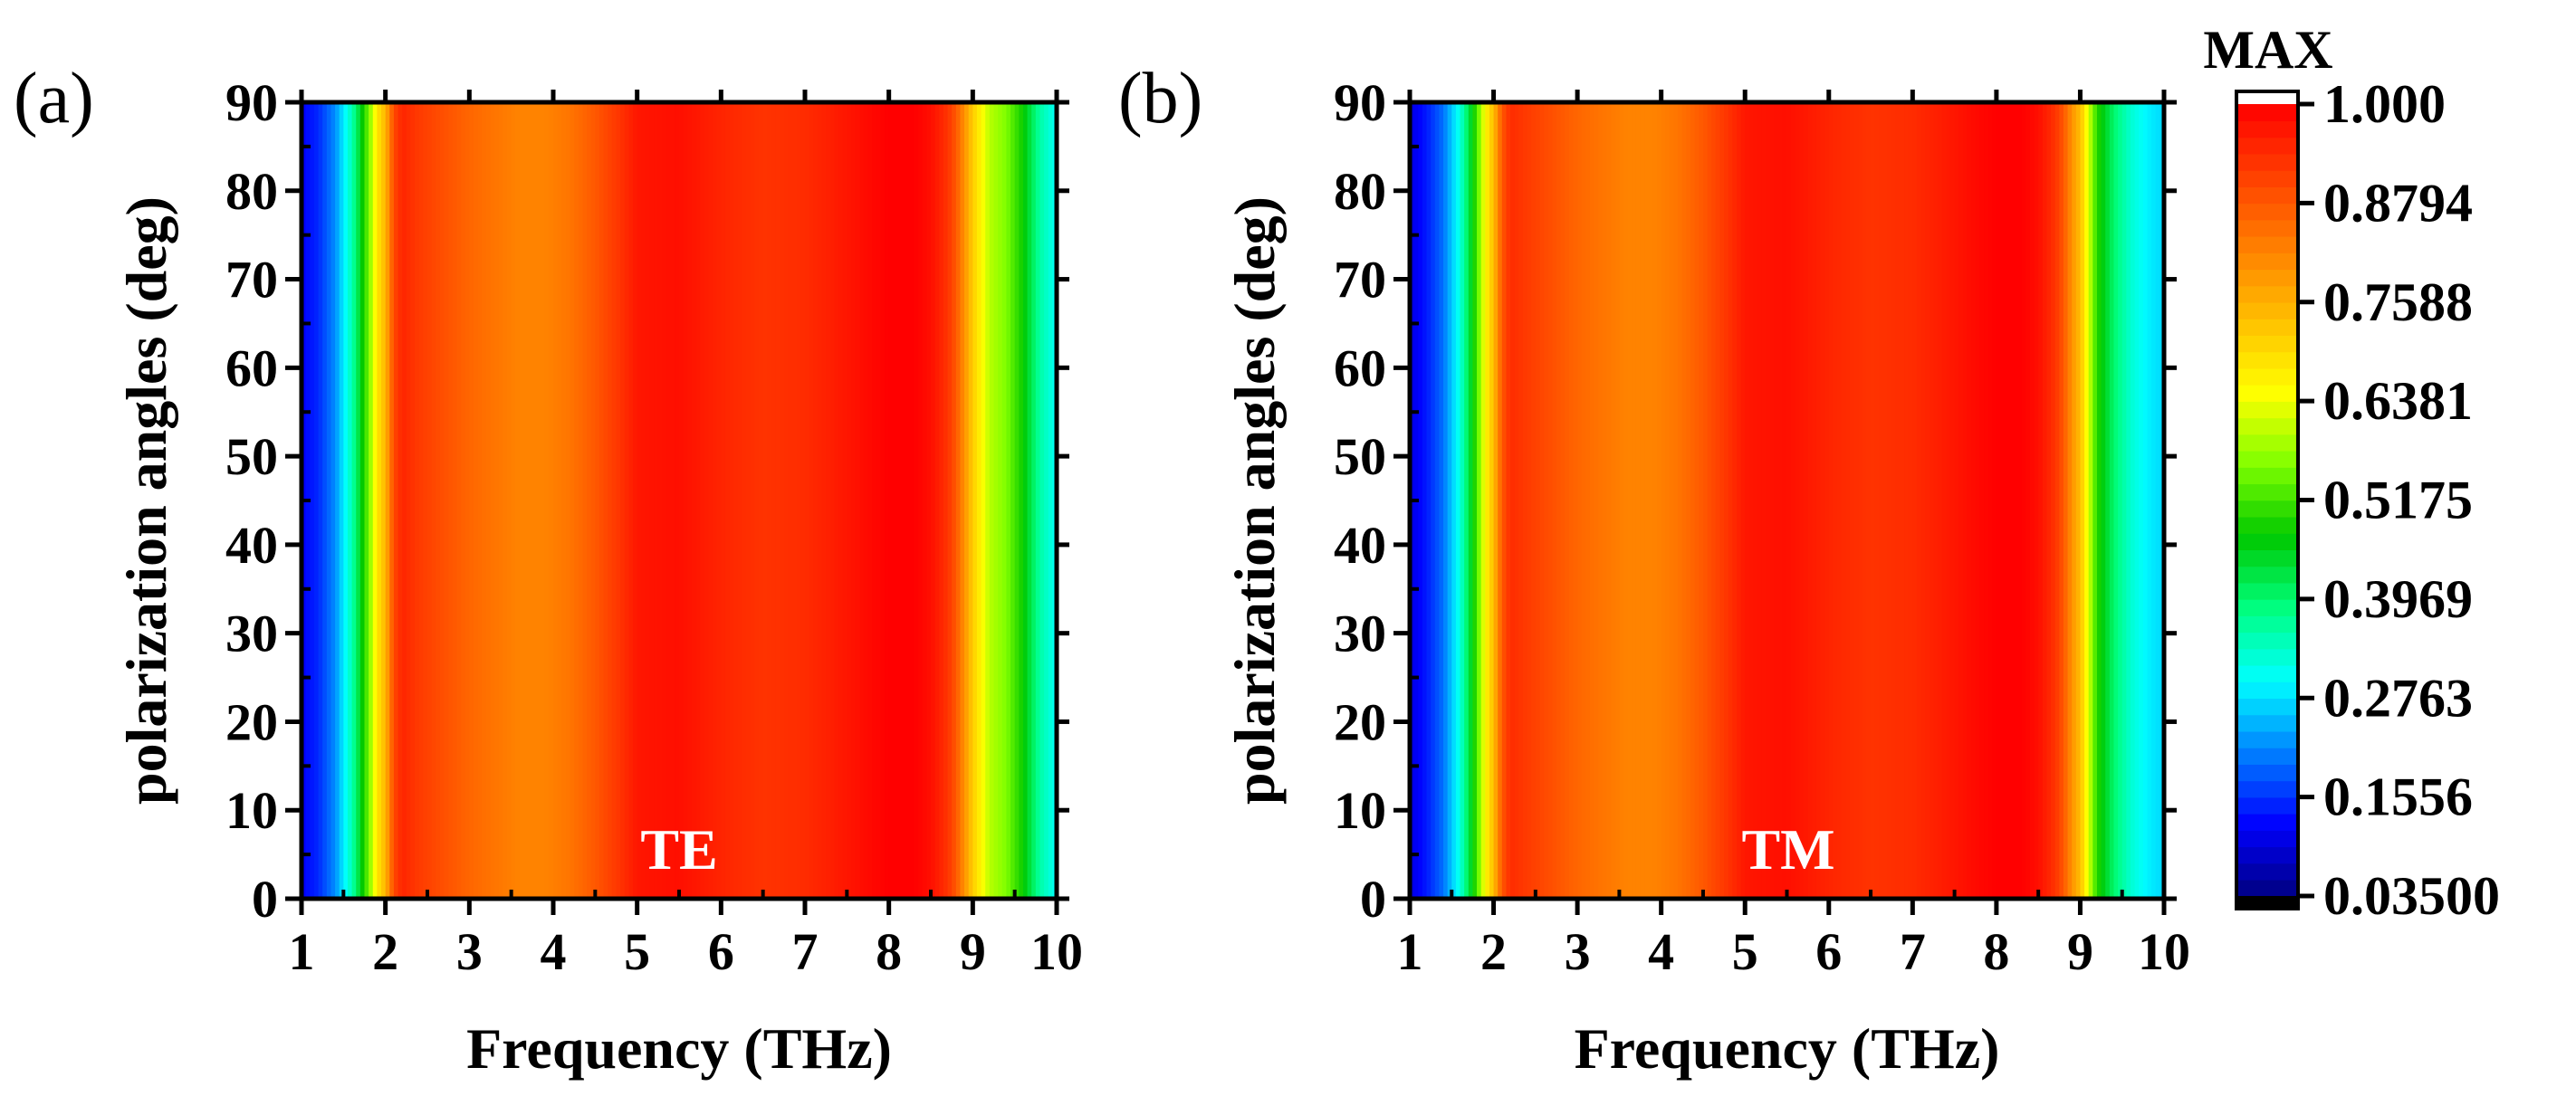 Image resolution: width=2576 pixels, height=1096 pixels. I want to click on y-axis-title: polarization angles (deg), so click(1254, 500).